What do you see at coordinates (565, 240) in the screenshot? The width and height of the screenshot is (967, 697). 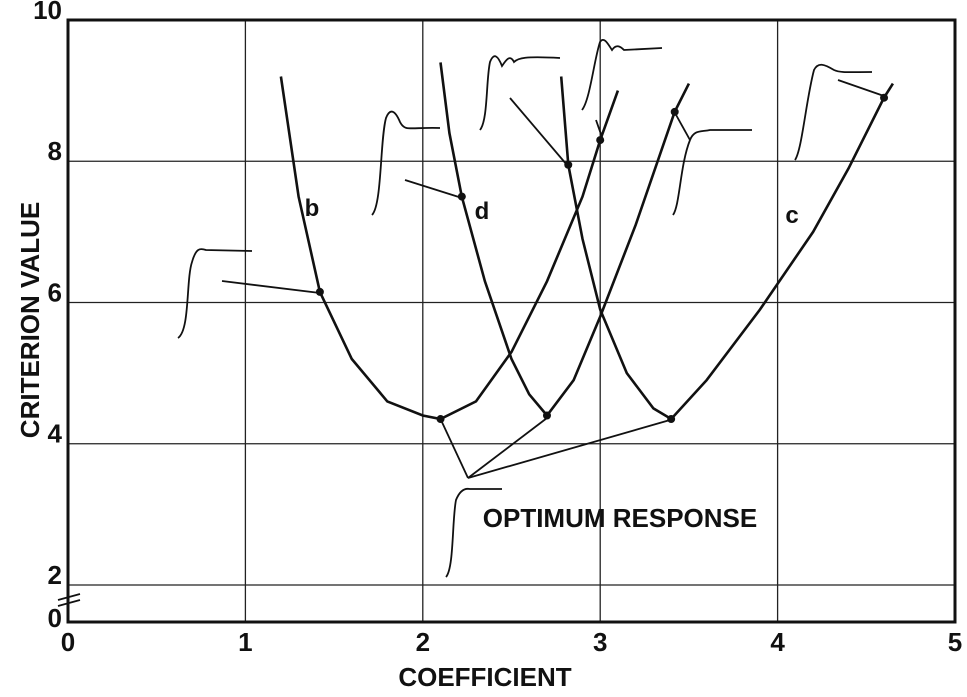 I see `series-line` at bounding box center [565, 240].